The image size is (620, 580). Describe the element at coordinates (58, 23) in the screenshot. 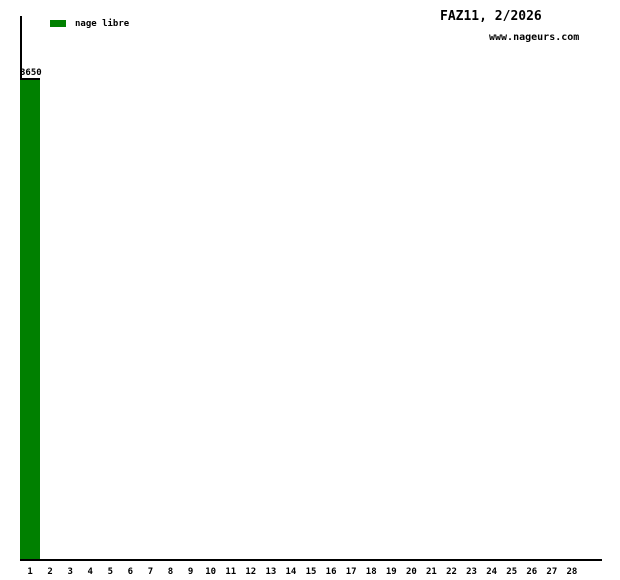

I see `legend-color-swatch` at that location.